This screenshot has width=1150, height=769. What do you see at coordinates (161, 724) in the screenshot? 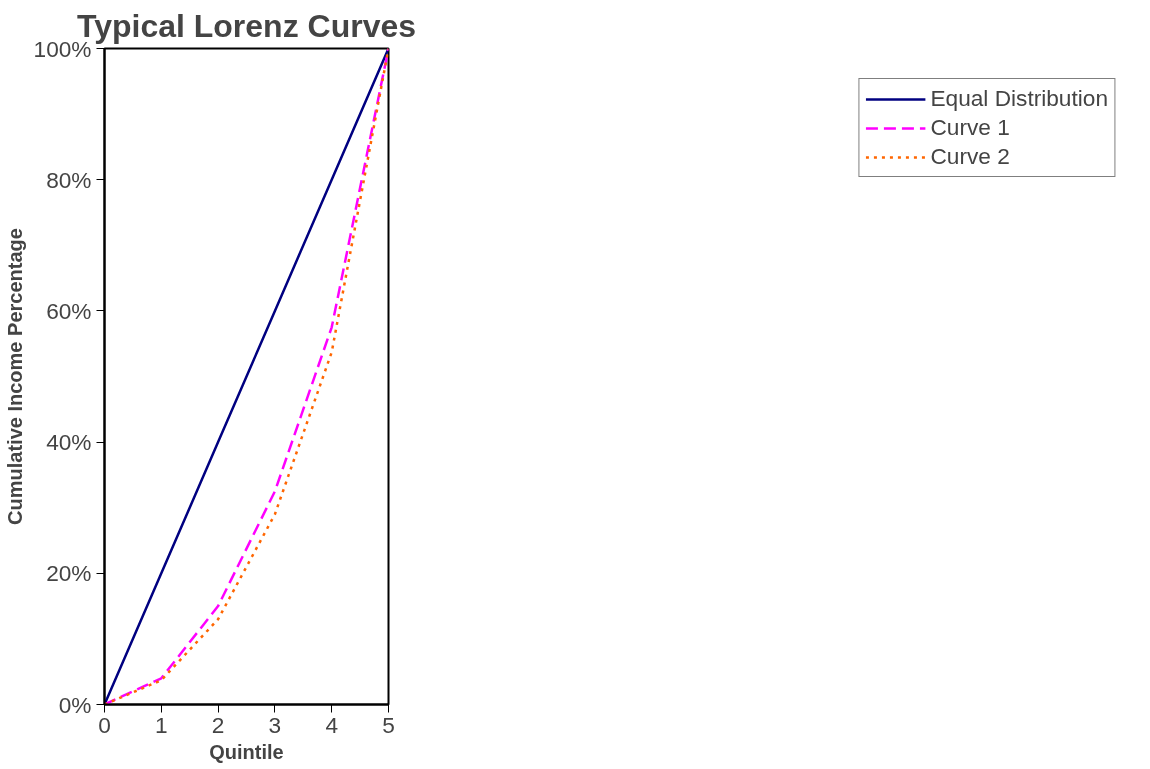
I see `x-tick-label: 1` at bounding box center [161, 724].